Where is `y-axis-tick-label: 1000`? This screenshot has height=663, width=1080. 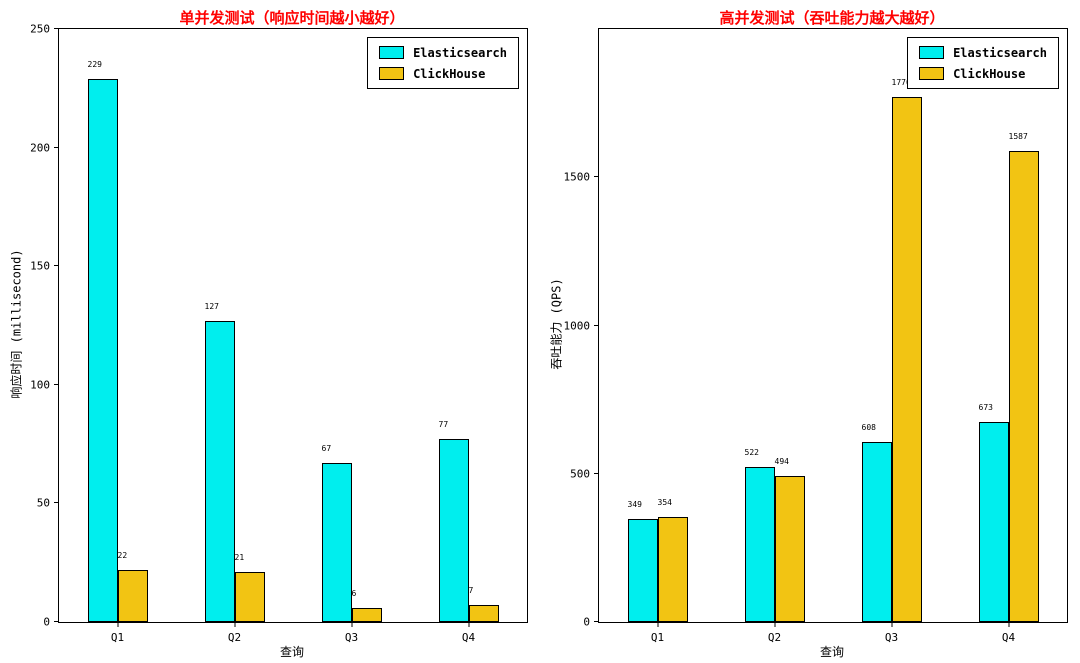 y-axis-tick-label: 1000 is located at coordinates (577, 325).